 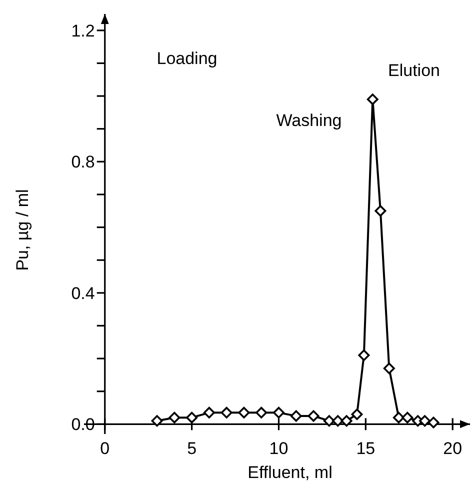 I want to click on x-tick-label: 0, so click(x=105, y=448).